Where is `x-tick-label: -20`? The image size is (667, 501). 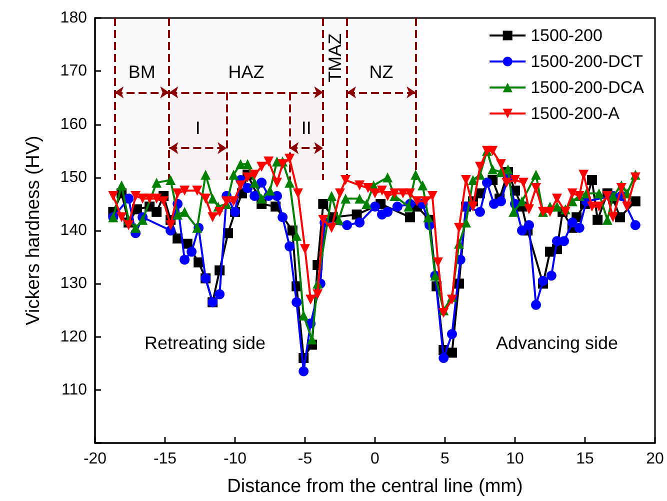 x-tick-label: -20 is located at coordinates (95, 459).